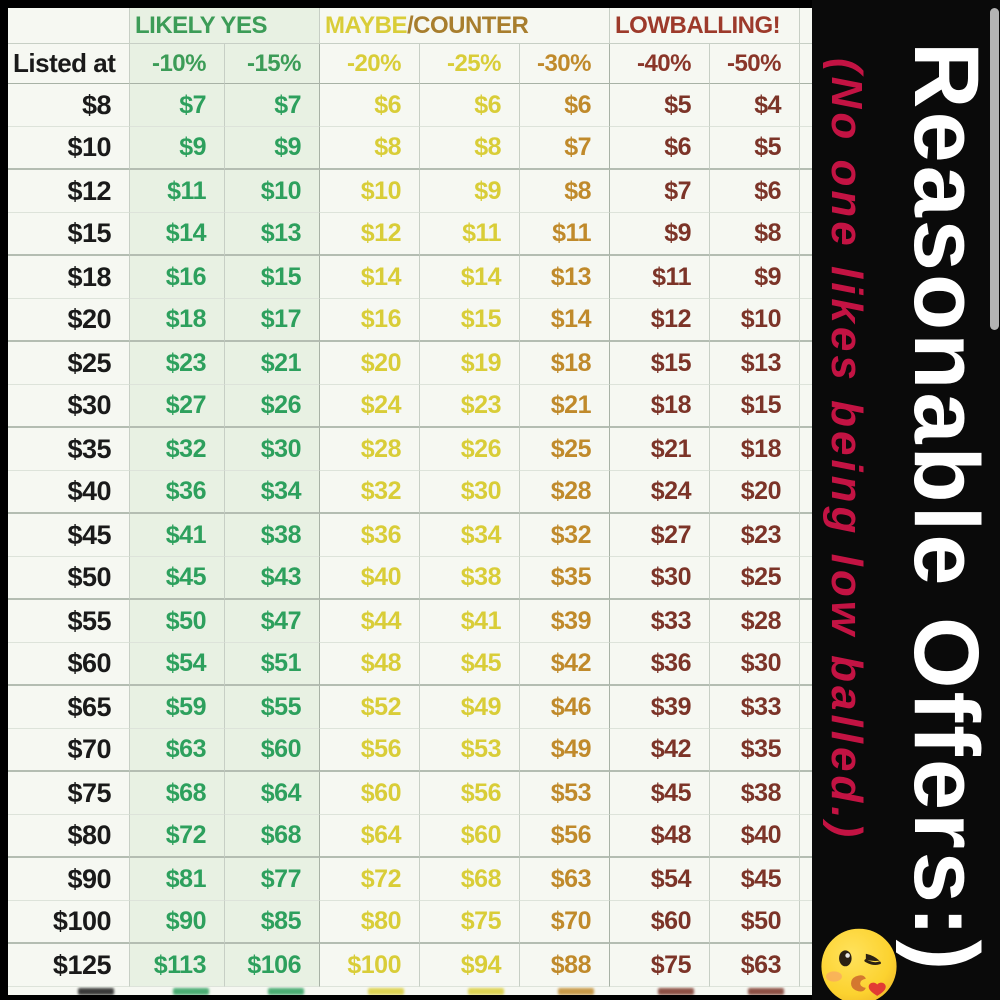 Image resolution: width=1000 pixels, height=1000 pixels. I want to click on offer-cell: $52, so click(370, 707).